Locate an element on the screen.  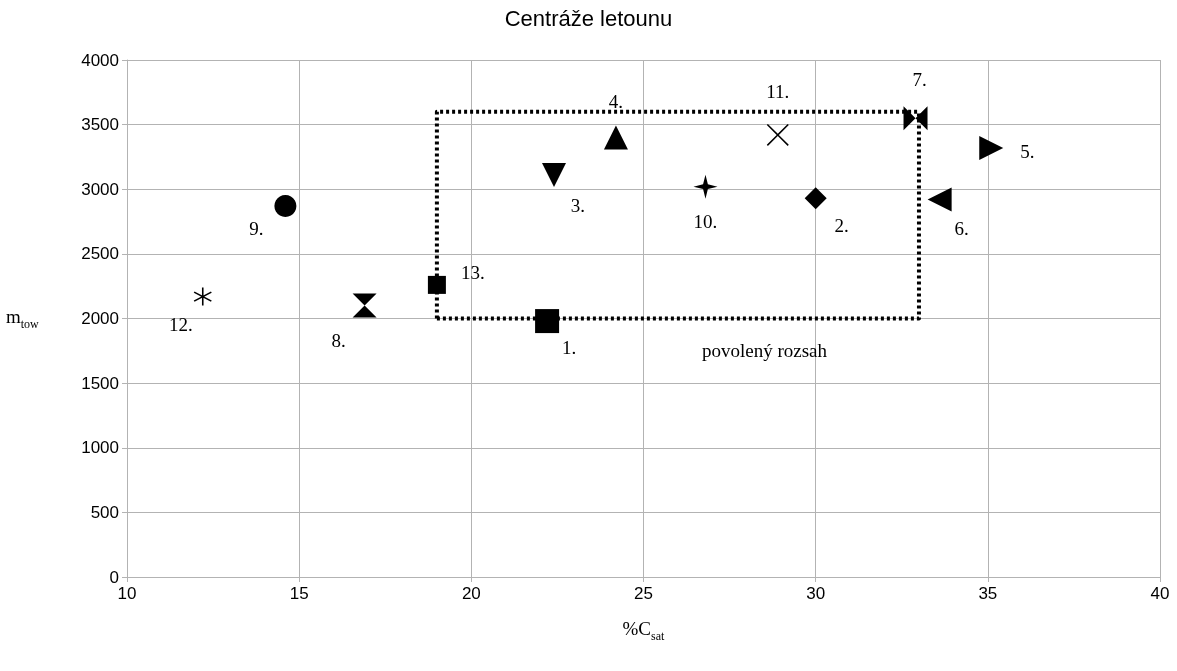
x-tick-label: 10 is located at coordinates (127, 593).